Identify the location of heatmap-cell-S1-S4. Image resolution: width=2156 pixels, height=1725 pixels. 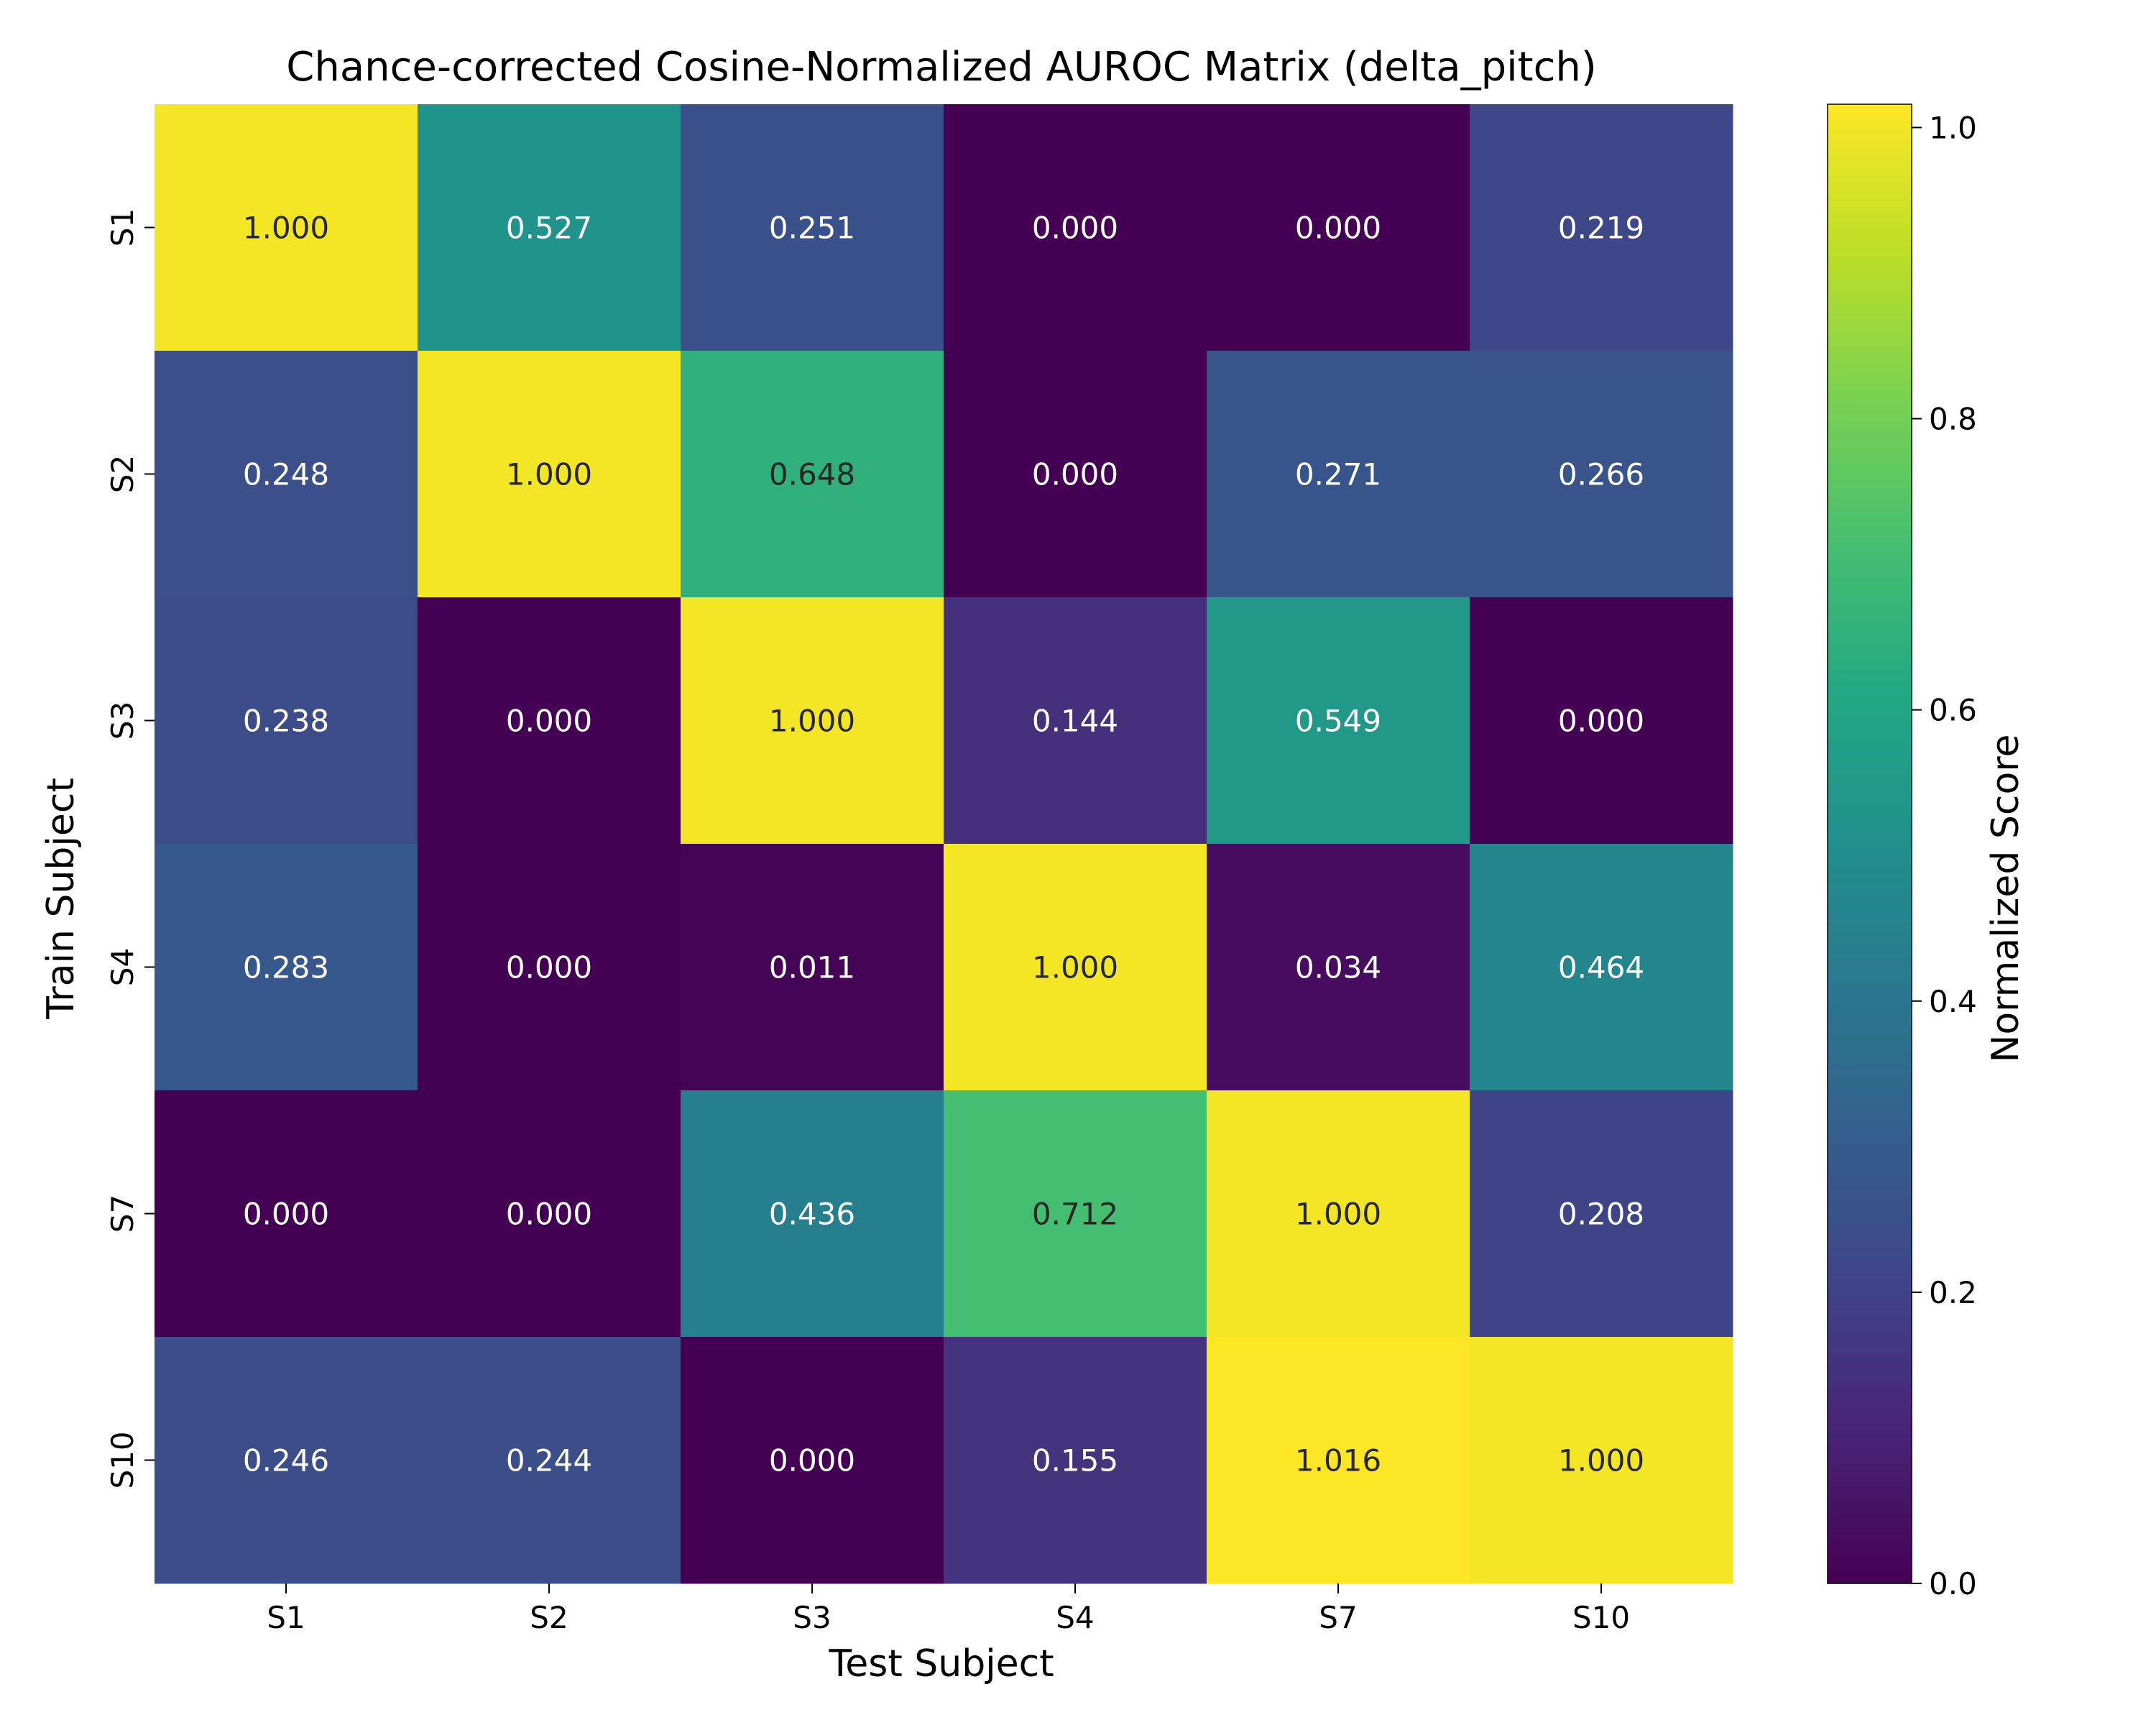
(1075, 227).